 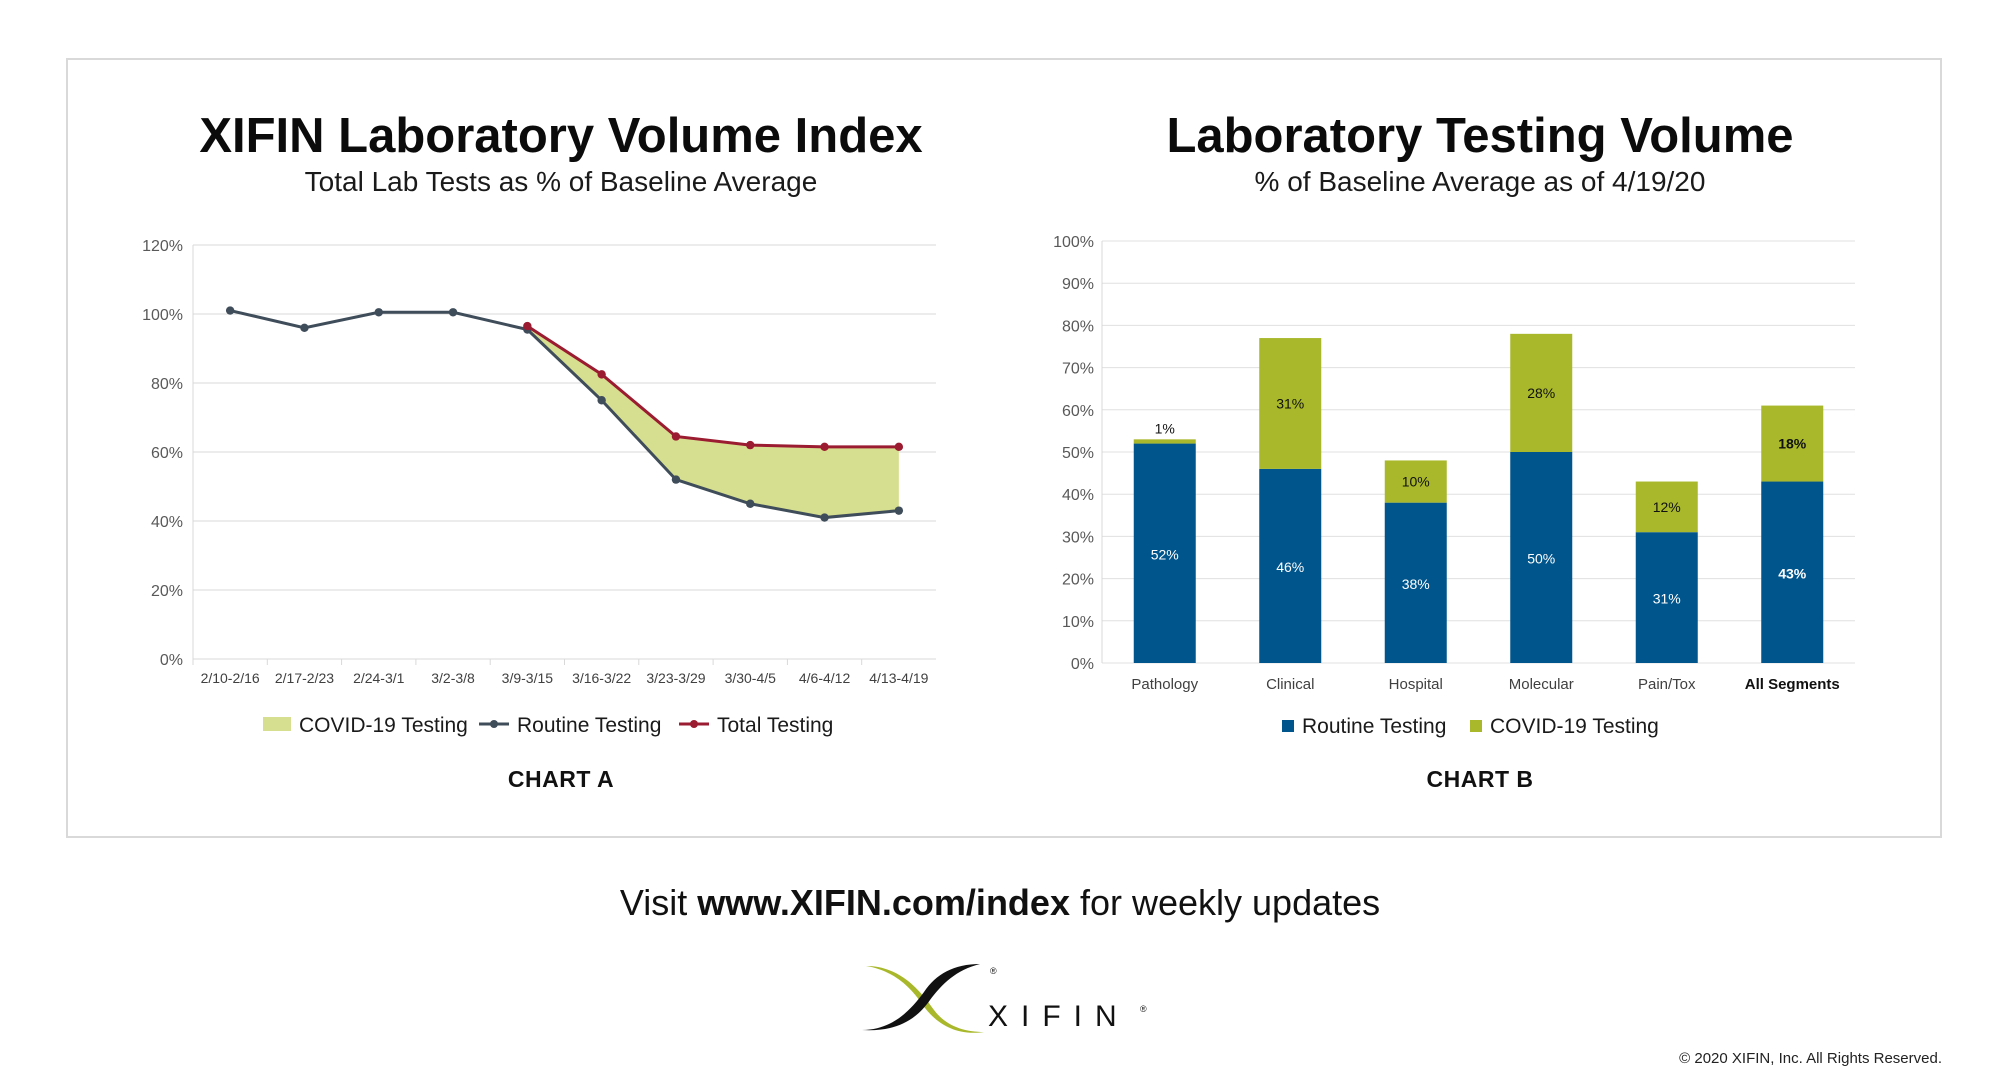 What do you see at coordinates (1667, 684) in the screenshot?
I see `x-tick-label: Pain/Tox` at bounding box center [1667, 684].